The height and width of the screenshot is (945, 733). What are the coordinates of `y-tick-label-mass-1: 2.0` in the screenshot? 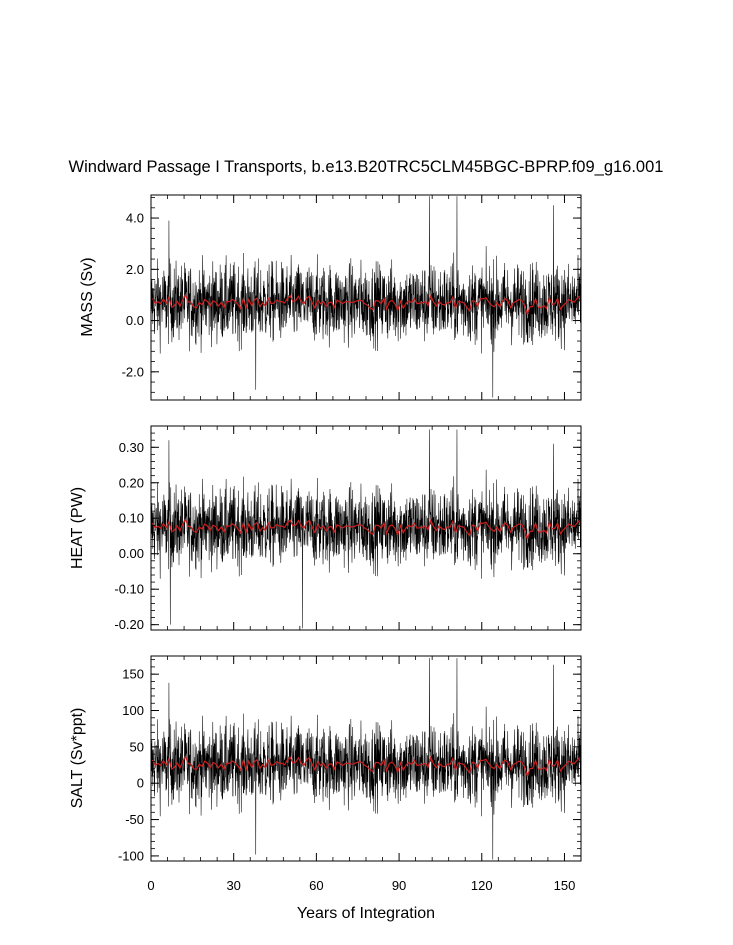 It's located at (135, 269).